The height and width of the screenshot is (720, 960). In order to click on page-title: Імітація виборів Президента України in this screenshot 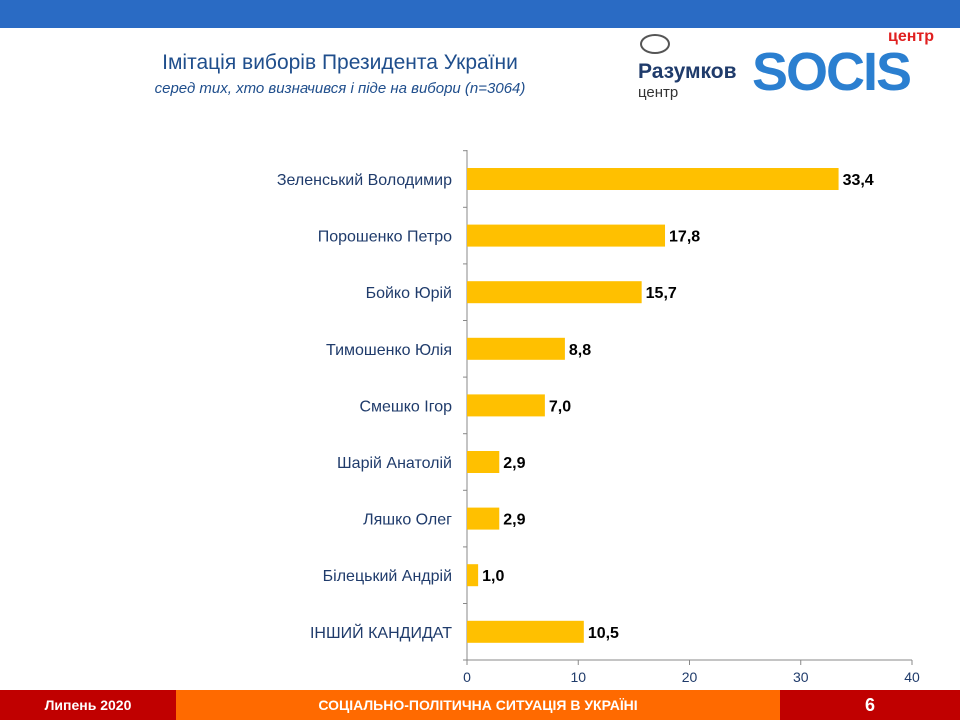, I will do `click(340, 62)`.